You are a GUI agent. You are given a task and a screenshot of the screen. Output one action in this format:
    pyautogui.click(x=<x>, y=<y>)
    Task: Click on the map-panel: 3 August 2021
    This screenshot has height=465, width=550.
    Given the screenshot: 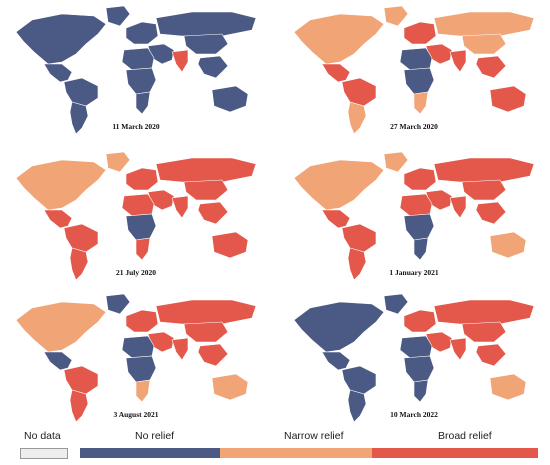 What is the action you would take?
    pyautogui.click(x=136, y=360)
    